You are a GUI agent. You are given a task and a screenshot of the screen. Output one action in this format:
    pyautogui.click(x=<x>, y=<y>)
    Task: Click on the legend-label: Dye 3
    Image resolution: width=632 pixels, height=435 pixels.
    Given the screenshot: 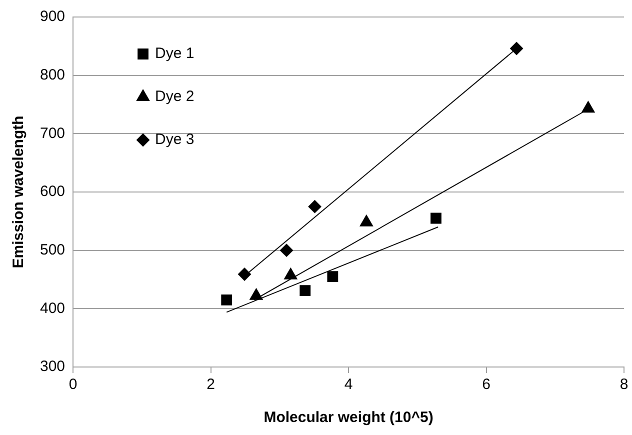 What is the action you would take?
    pyautogui.click(x=174, y=139)
    